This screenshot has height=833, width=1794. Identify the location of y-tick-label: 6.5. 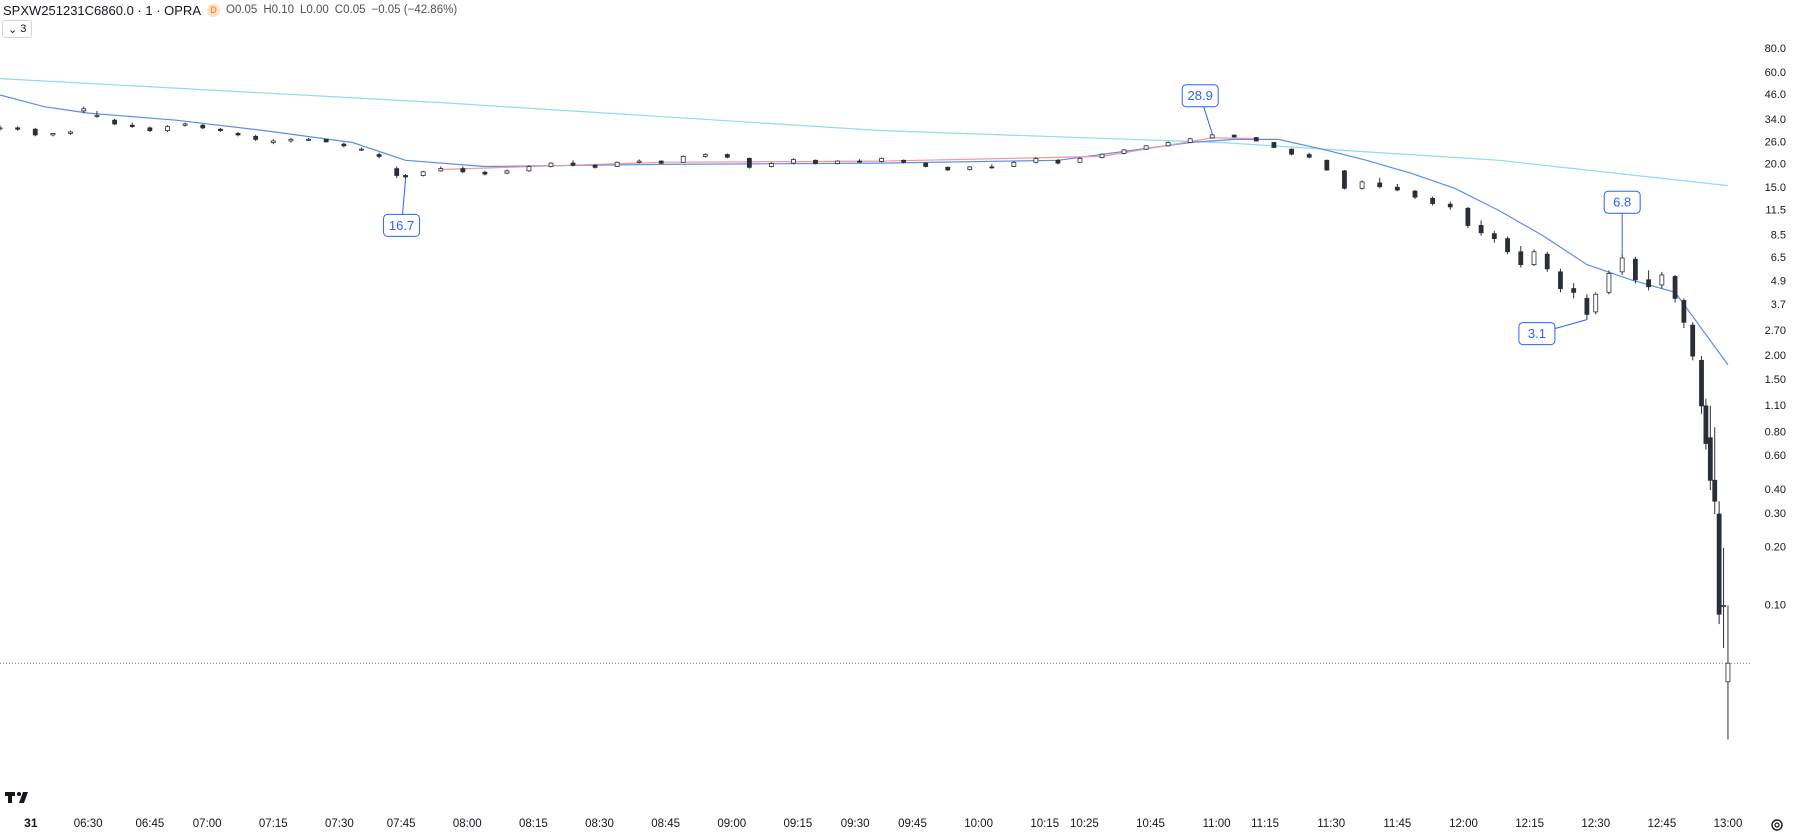
(1778, 258).